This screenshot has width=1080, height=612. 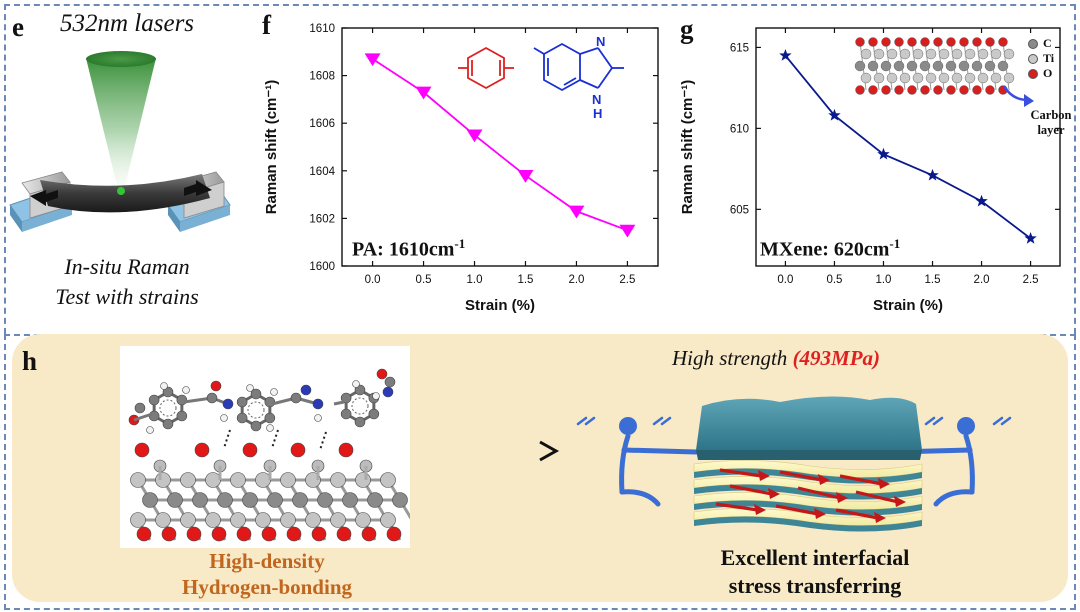 What do you see at coordinates (1050, 58) in the screenshot?
I see `atom-legend: C Ti O` at bounding box center [1050, 58].